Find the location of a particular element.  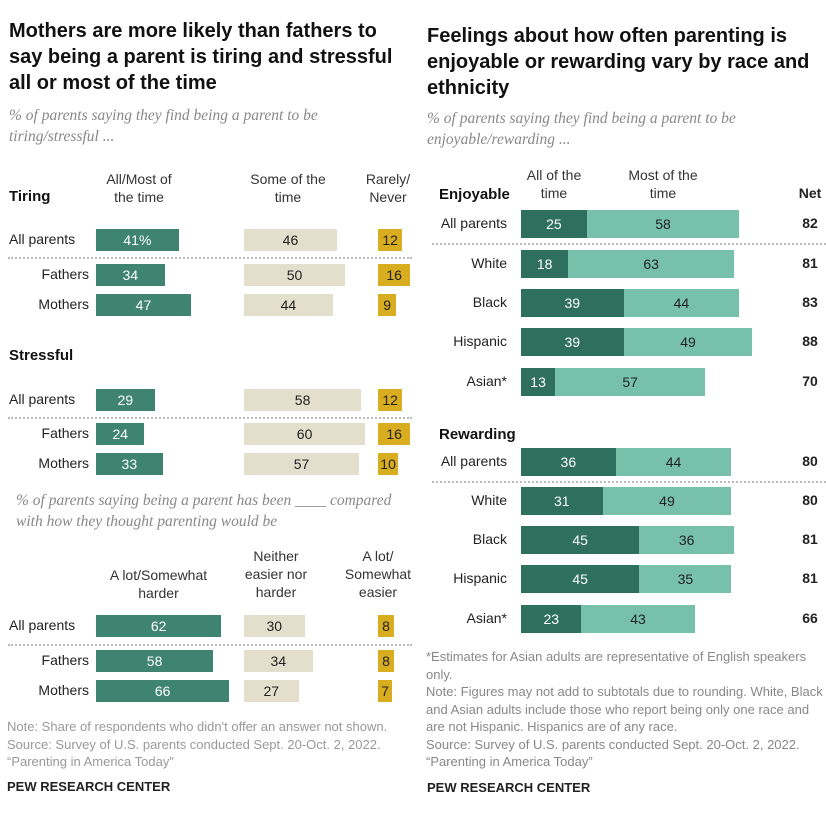

bar-second: 58 is located at coordinates (303, 400).